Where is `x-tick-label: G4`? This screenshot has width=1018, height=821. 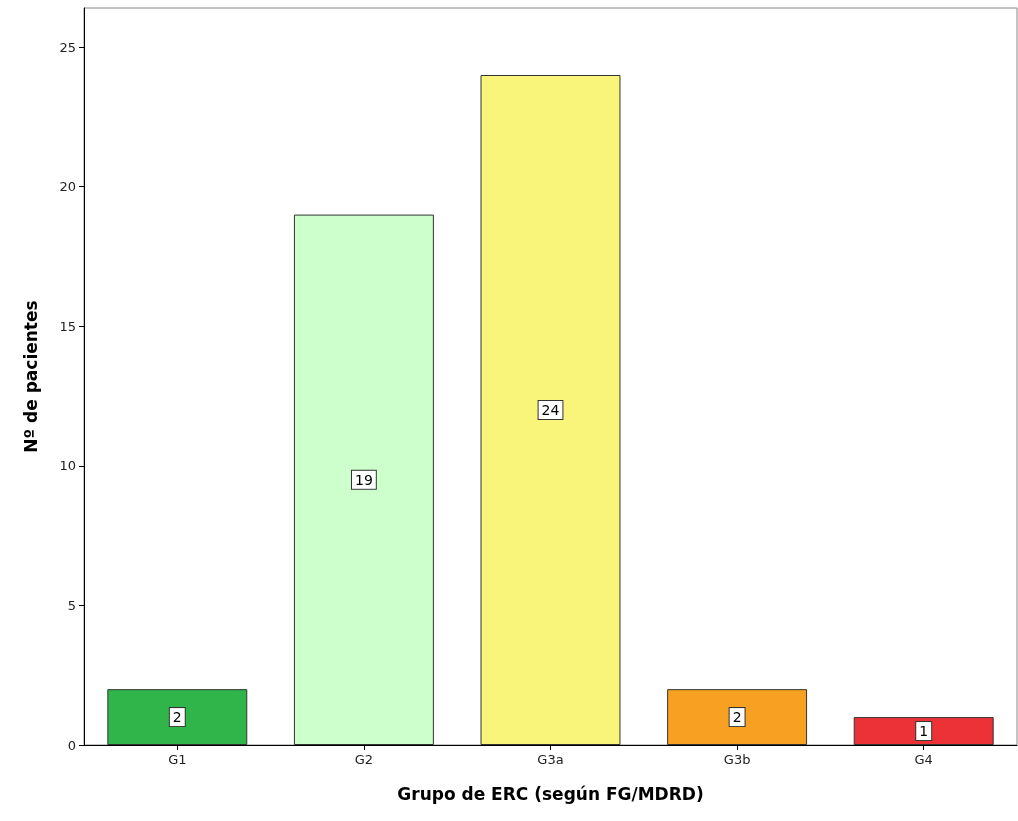 x-tick-label: G4 is located at coordinates (923, 759).